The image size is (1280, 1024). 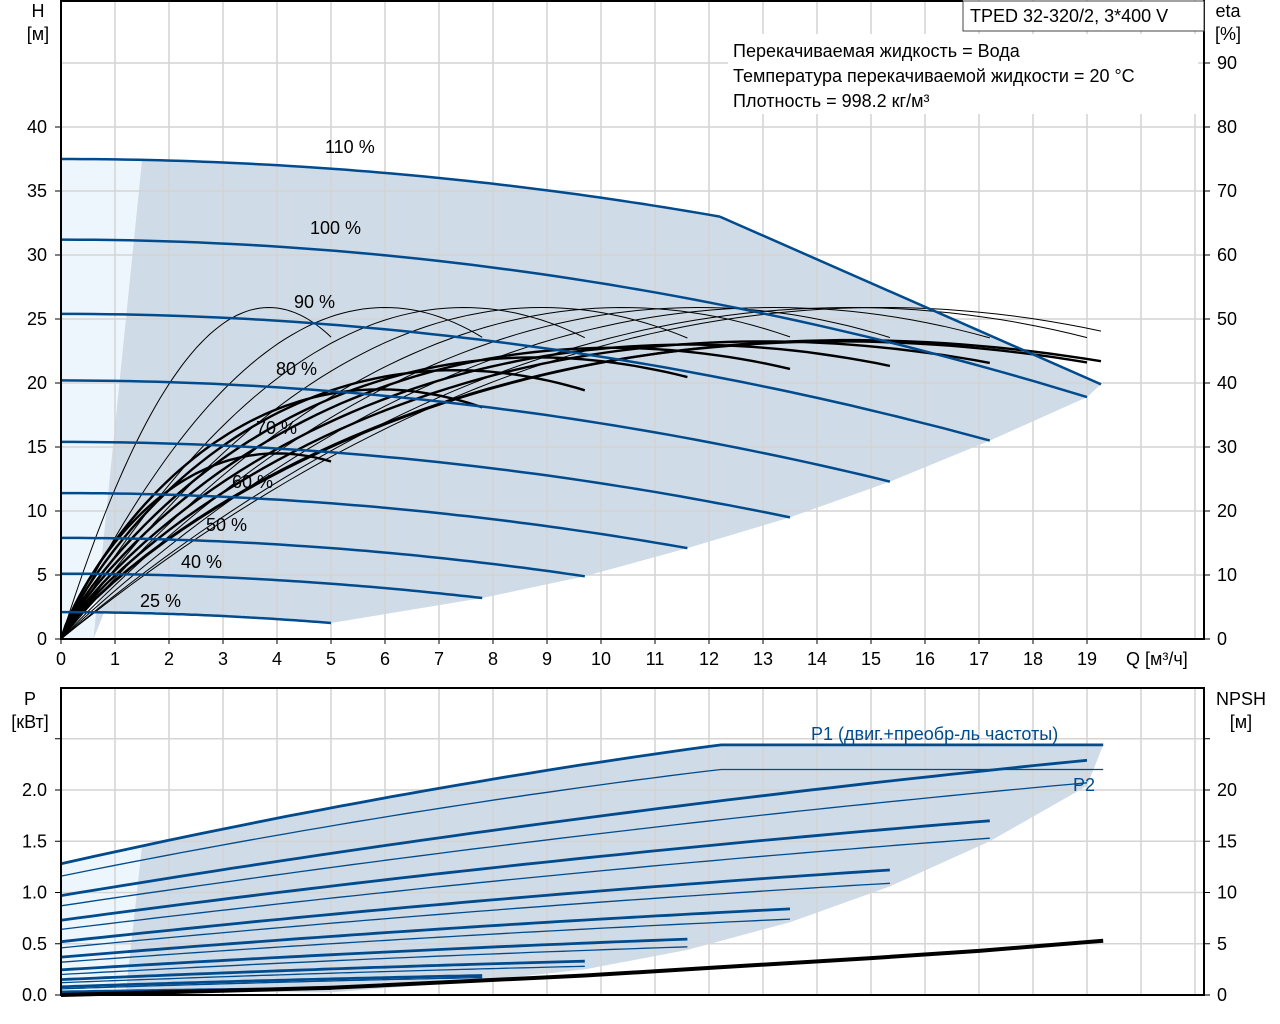 What do you see at coordinates (226, 525) in the screenshot?
I see `speed-label: 50 %` at bounding box center [226, 525].